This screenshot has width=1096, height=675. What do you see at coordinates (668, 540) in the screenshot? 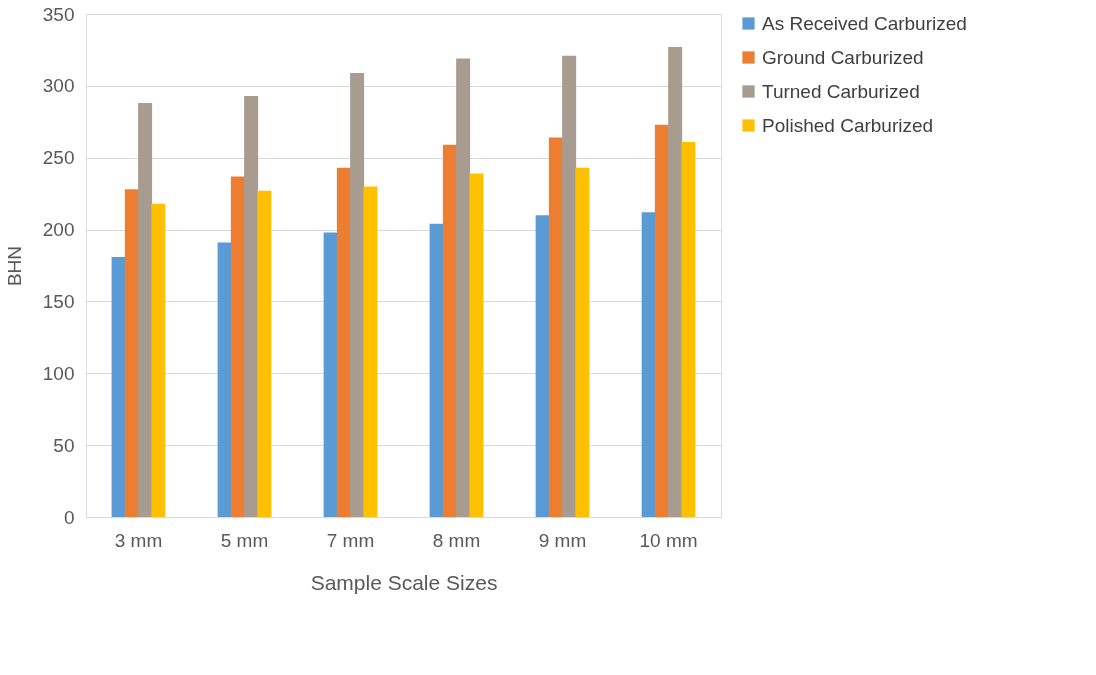
I see `x-tick-label: 10 mm` at bounding box center [668, 540].